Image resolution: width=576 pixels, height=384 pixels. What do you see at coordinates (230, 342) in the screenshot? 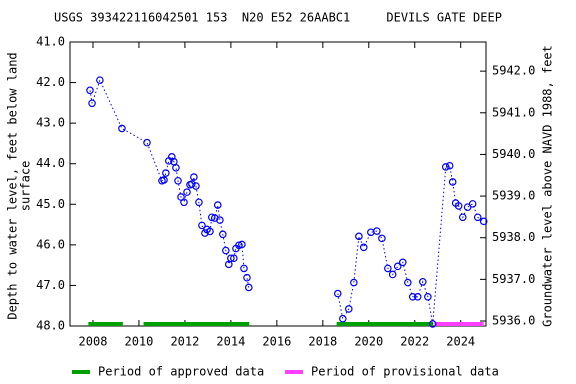
I see `x-tick-label: 2014` at bounding box center [230, 342].